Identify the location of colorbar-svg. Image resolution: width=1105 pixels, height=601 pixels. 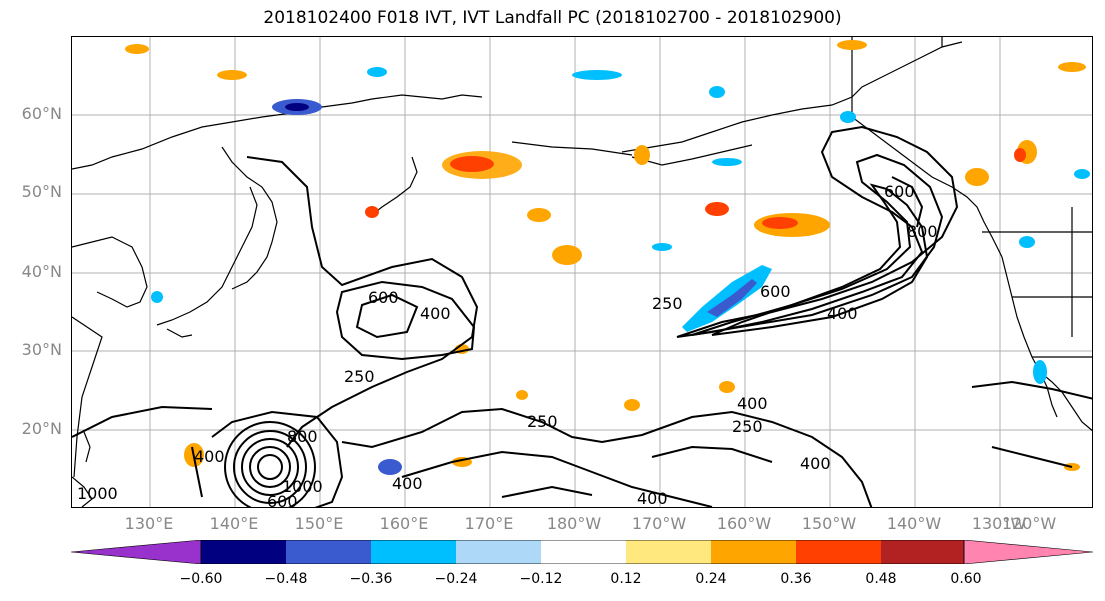
(582, 552).